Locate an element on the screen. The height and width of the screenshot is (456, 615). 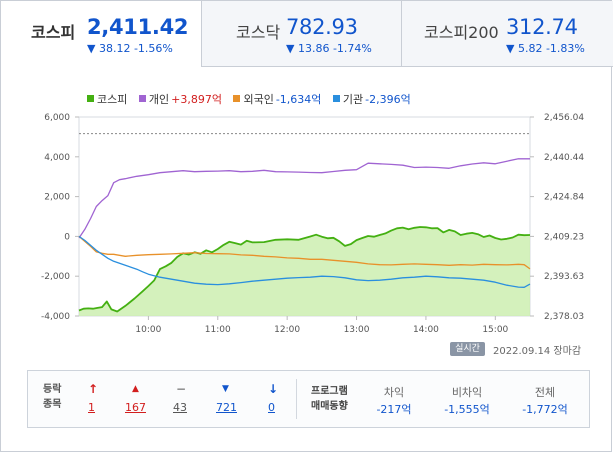
legend-item-kospi: 코스피 is located at coordinates (107, 99).